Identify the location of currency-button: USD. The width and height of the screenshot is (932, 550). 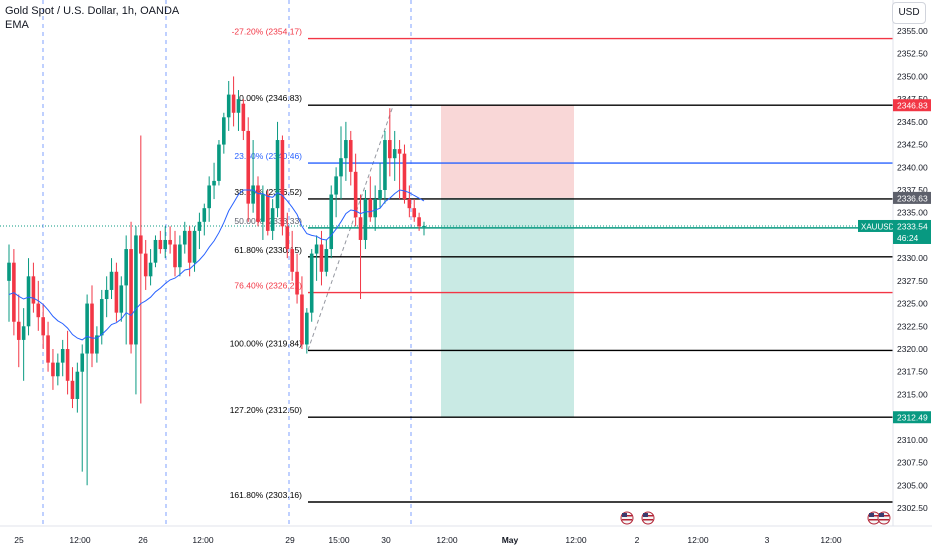
(909, 13).